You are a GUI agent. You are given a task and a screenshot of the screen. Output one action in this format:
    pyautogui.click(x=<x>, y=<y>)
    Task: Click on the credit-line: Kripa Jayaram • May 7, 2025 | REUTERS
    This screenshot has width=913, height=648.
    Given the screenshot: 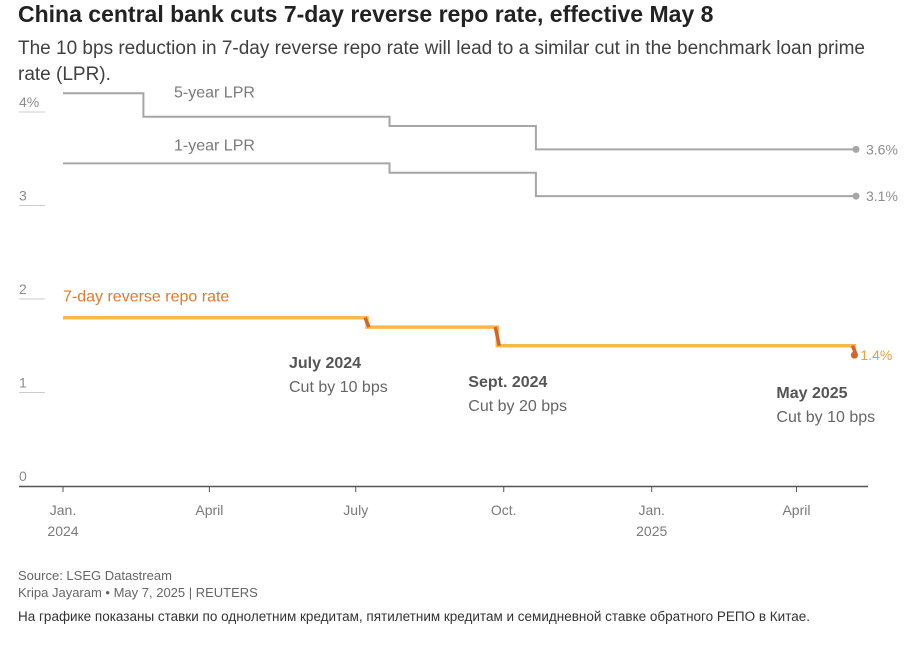 What is the action you would take?
    pyautogui.click(x=138, y=592)
    